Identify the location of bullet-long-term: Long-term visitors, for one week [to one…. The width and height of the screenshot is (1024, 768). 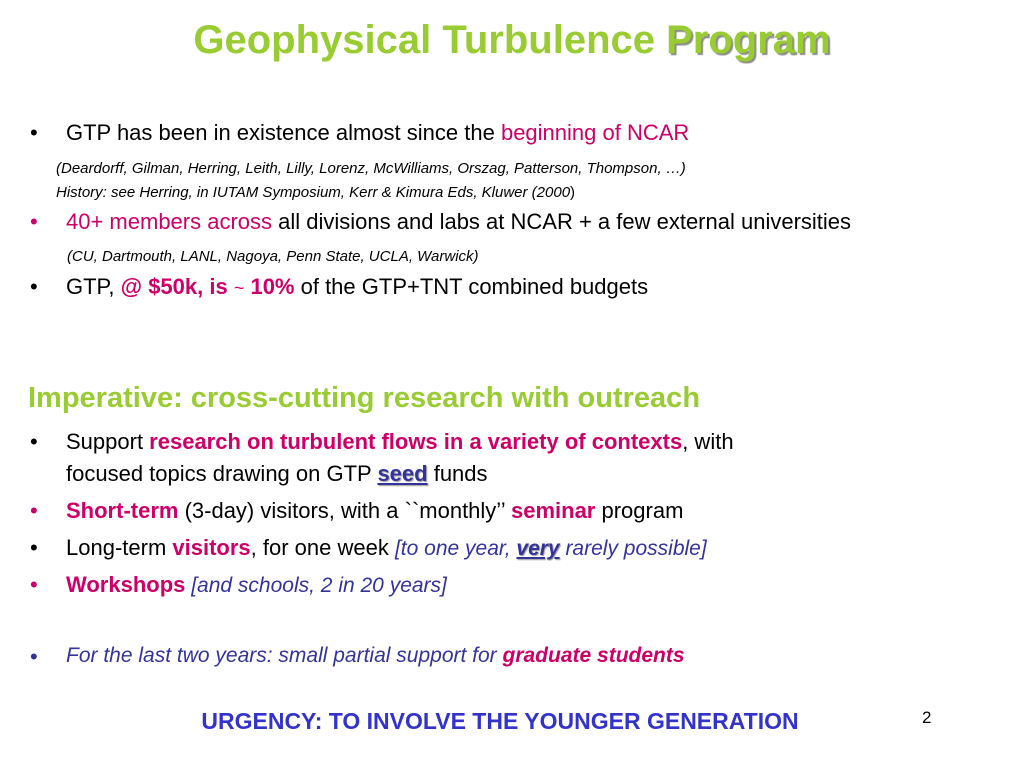
(386, 548).